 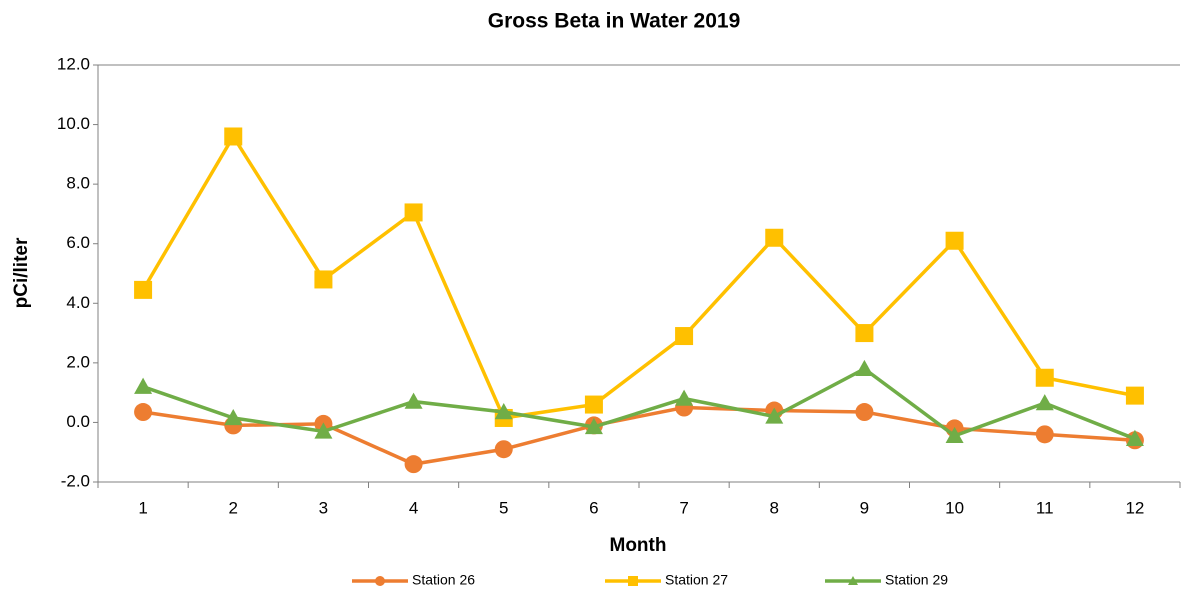 I want to click on x-tick-label: 3, so click(x=323, y=507).